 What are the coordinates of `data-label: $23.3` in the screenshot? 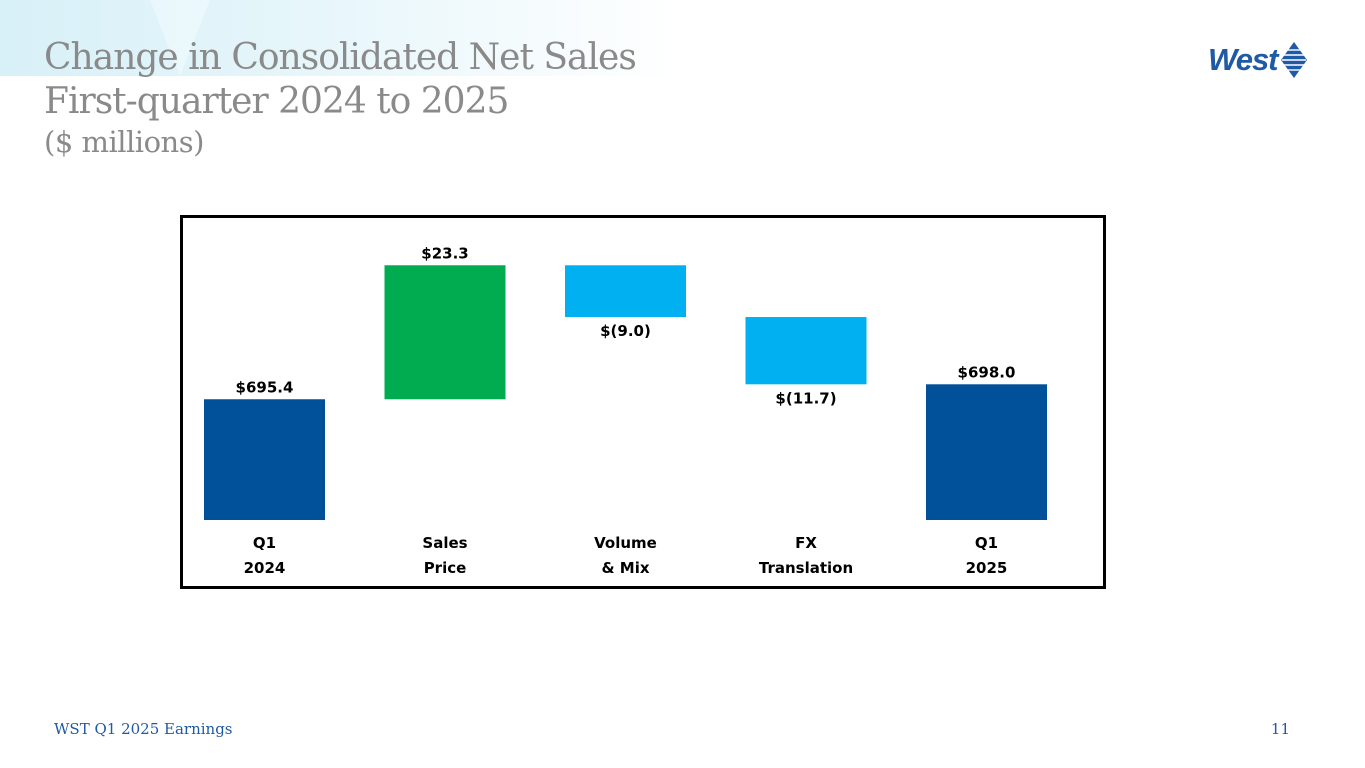 It's located at (444, 253).